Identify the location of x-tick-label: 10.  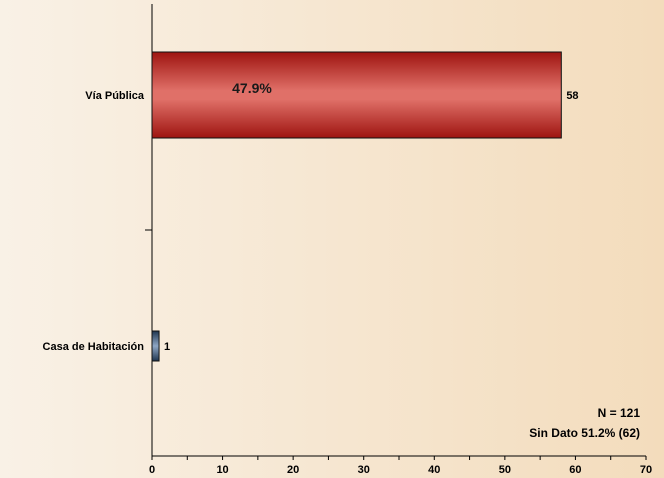
(222, 470).